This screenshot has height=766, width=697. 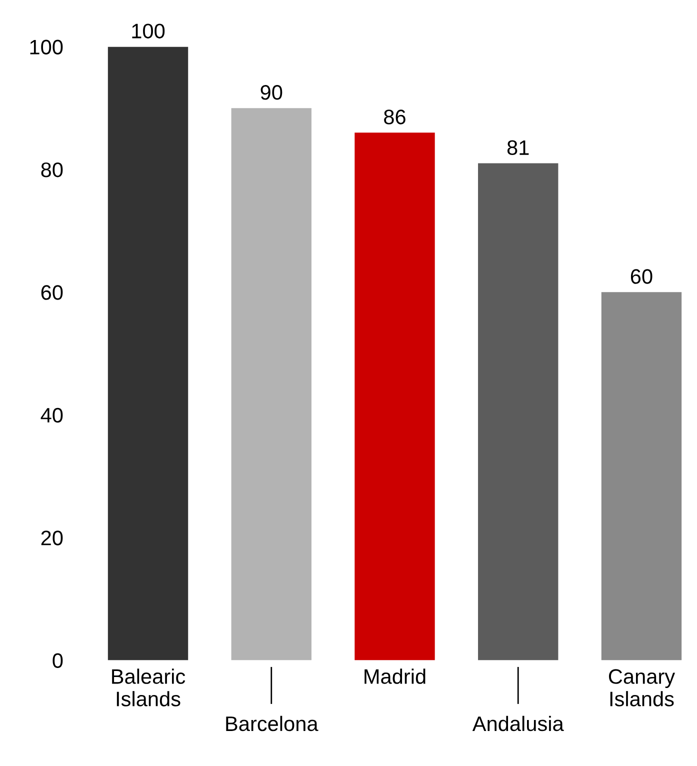 What do you see at coordinates (52, 538) in the screenshot?
I see `y-tick-label: 20` at bounding box center [52, 538].